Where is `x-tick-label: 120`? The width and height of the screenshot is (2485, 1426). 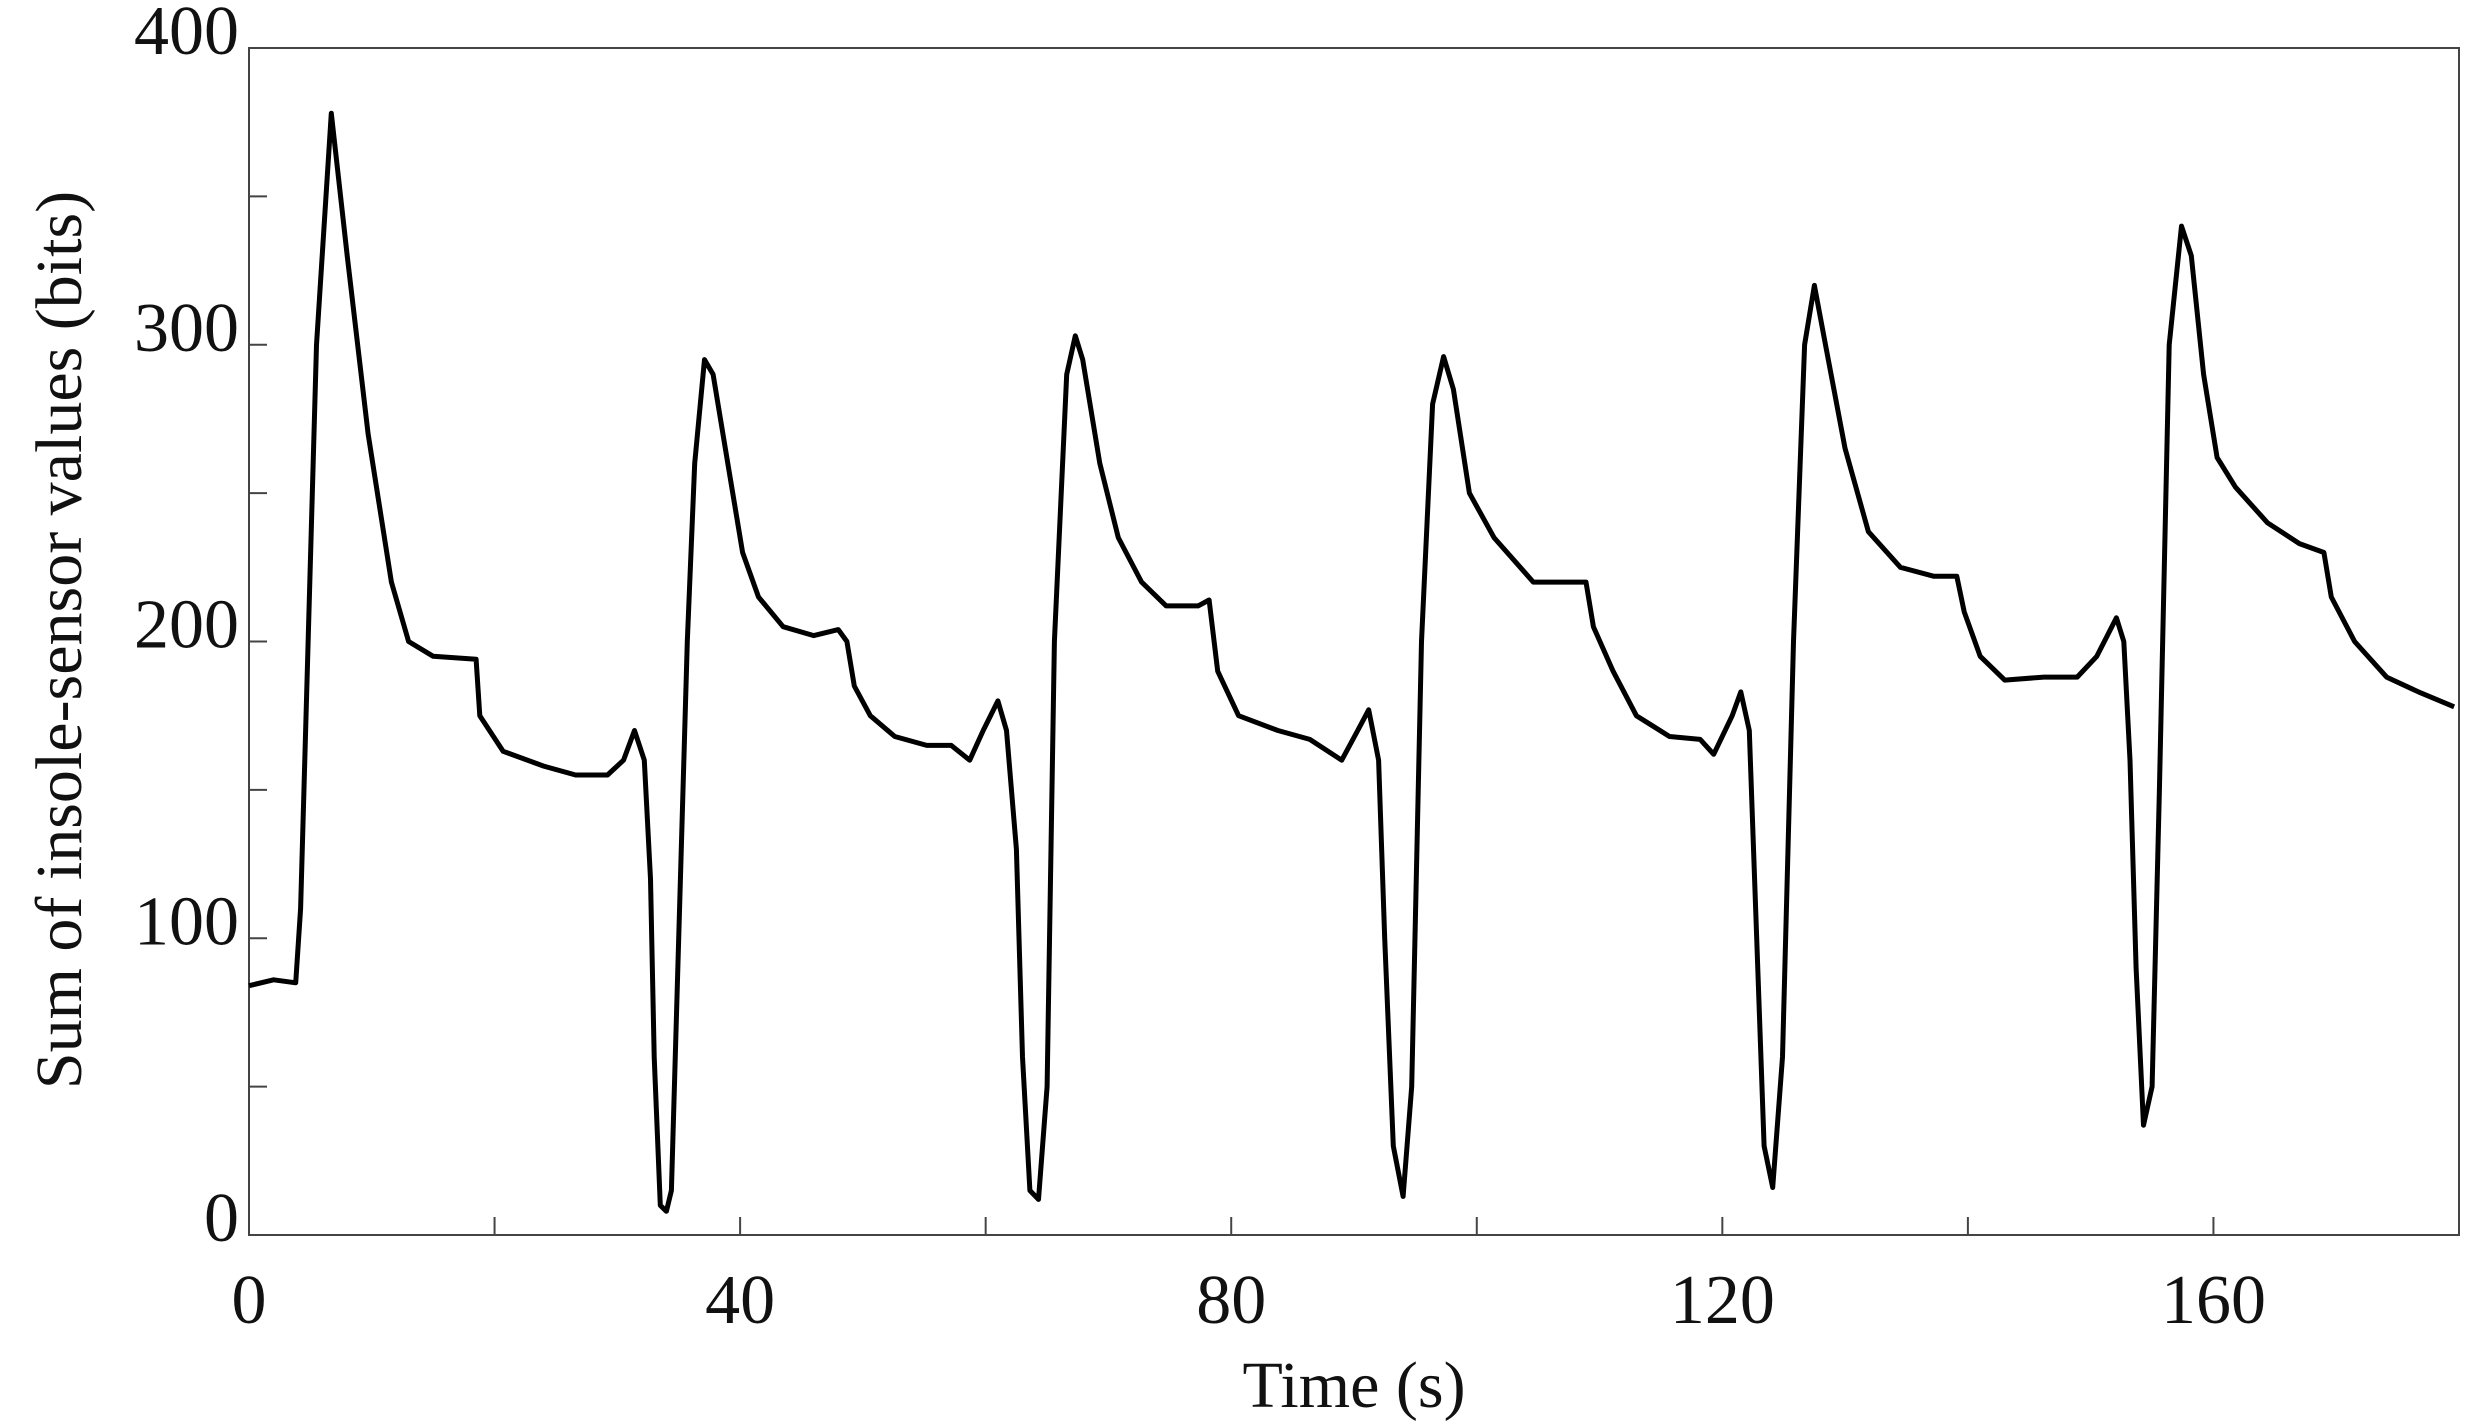 x-tick-label: 120 is located at coordinates (1722, 1300).